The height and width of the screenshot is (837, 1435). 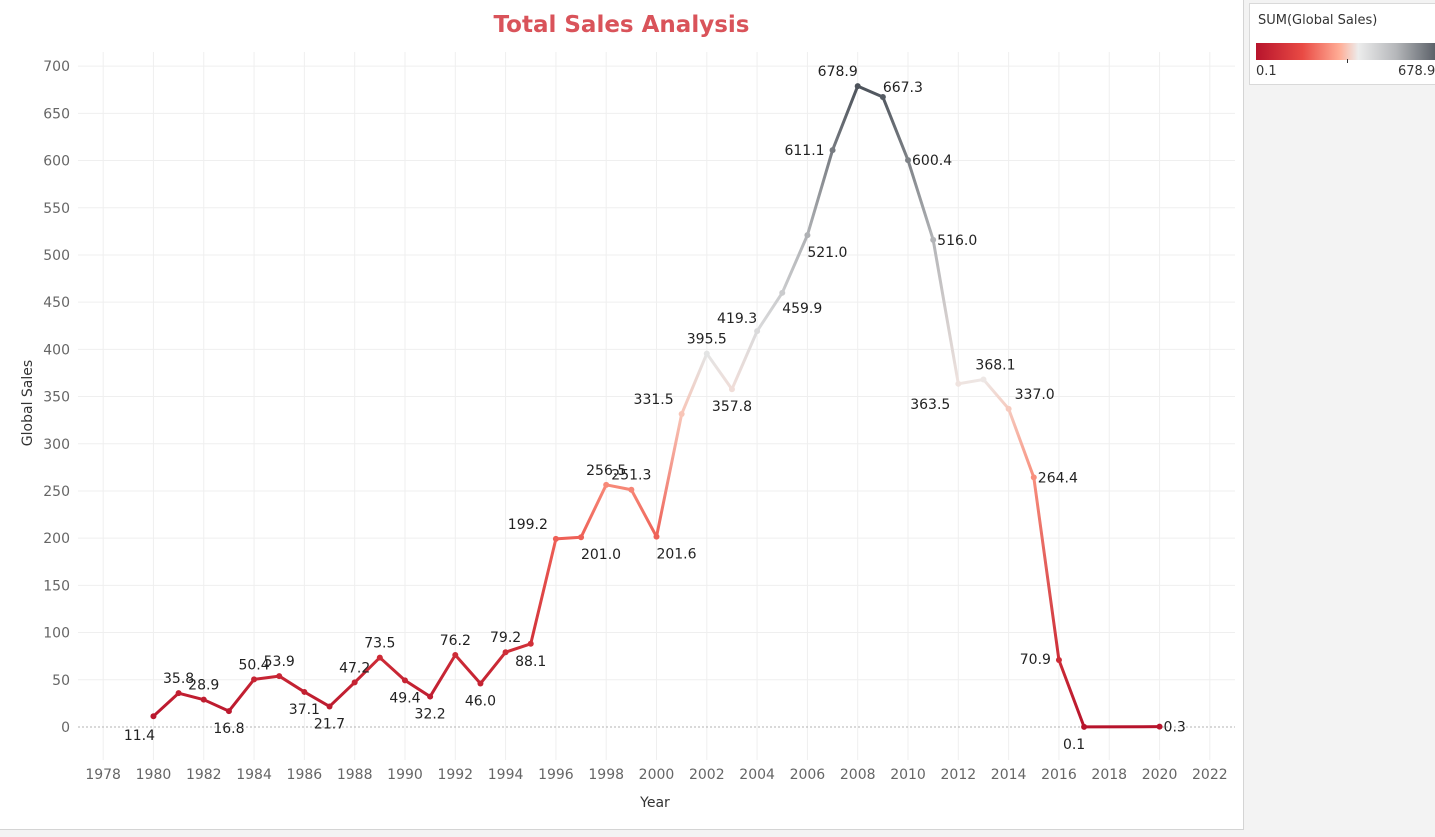 I want to click on data-label: 199.2, so click(x=528, y=525).